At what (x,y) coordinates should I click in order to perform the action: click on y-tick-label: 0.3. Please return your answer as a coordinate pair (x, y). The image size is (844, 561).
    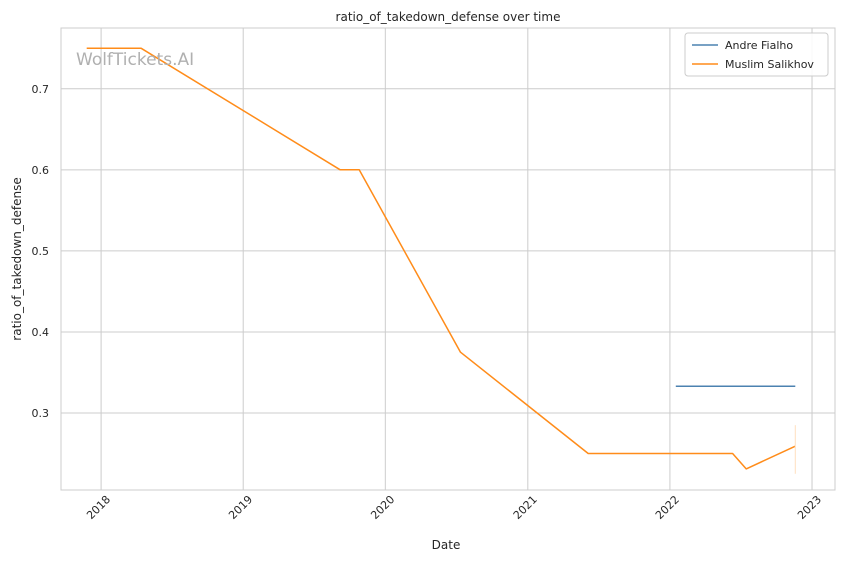
    Looking at the image, I should click on (41, 413).